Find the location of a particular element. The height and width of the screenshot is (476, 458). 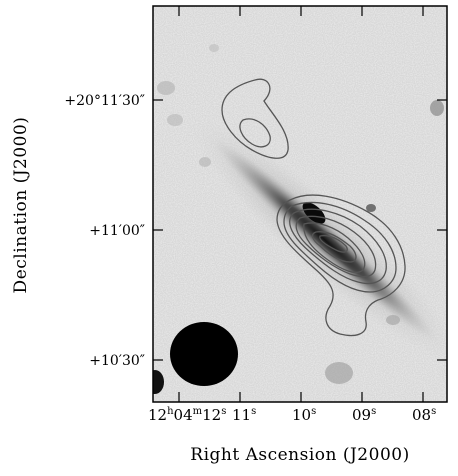

x-tick-label: 12h04m12s is located at coordinates (187, 415).